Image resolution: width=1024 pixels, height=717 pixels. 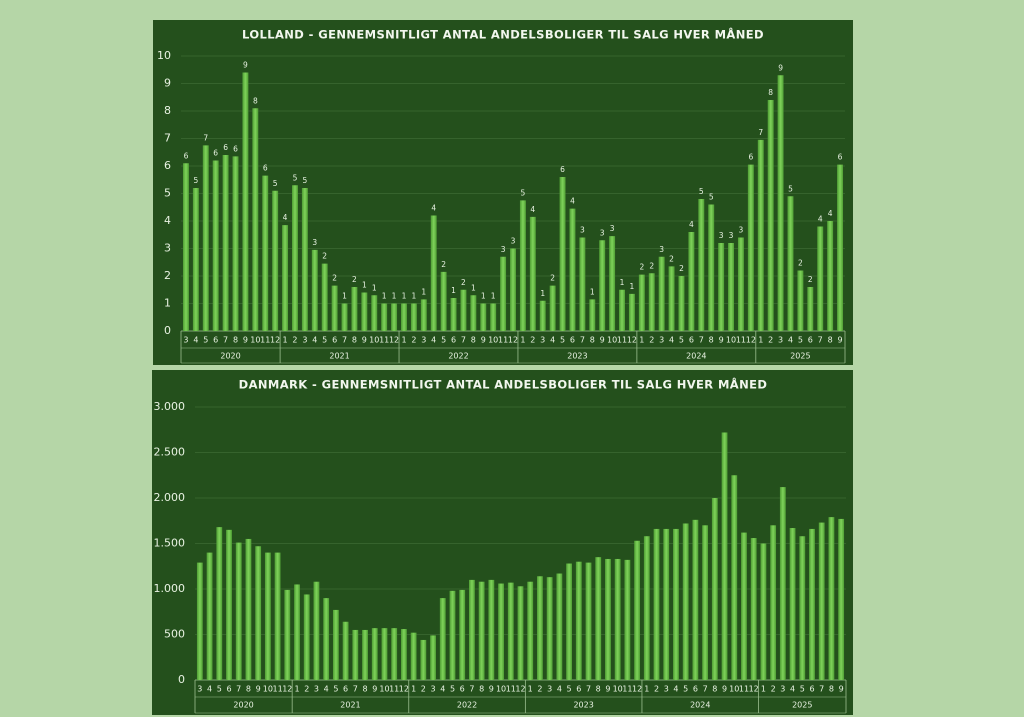 What do you see at coordinates (167, 193) in the screenshot?
I see `y-tick-label: 5` at bounding box center [167, 193].